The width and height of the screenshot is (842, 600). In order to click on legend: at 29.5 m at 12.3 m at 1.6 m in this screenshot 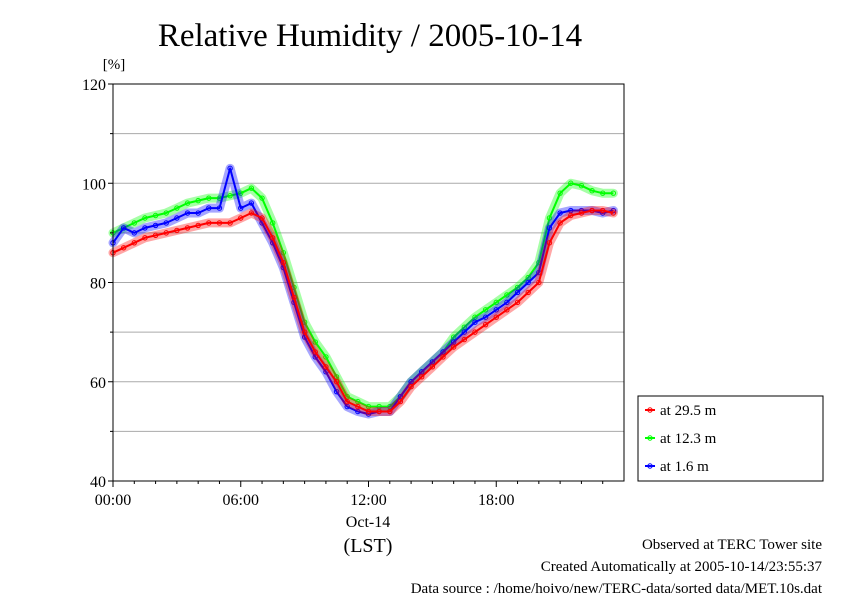, I will do `click(730, 438)`.